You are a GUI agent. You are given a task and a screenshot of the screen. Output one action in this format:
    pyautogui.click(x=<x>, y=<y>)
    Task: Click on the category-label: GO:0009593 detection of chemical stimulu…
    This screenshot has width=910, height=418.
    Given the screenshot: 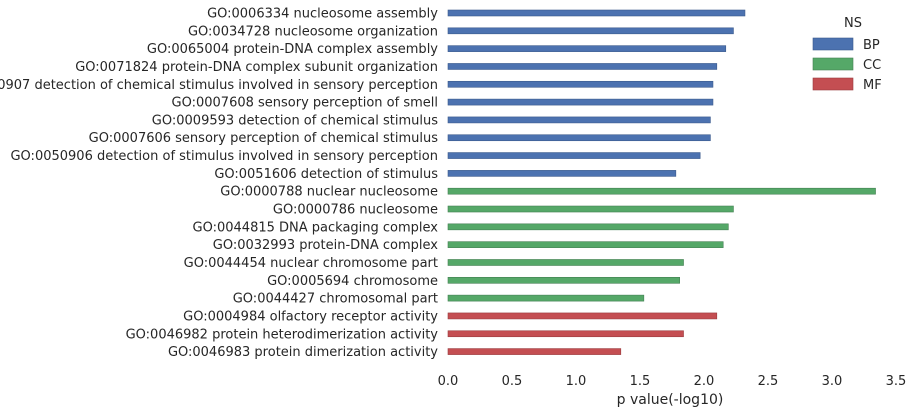 What is the action you would take?
    pyautogui.click(x=295, y=120)
    